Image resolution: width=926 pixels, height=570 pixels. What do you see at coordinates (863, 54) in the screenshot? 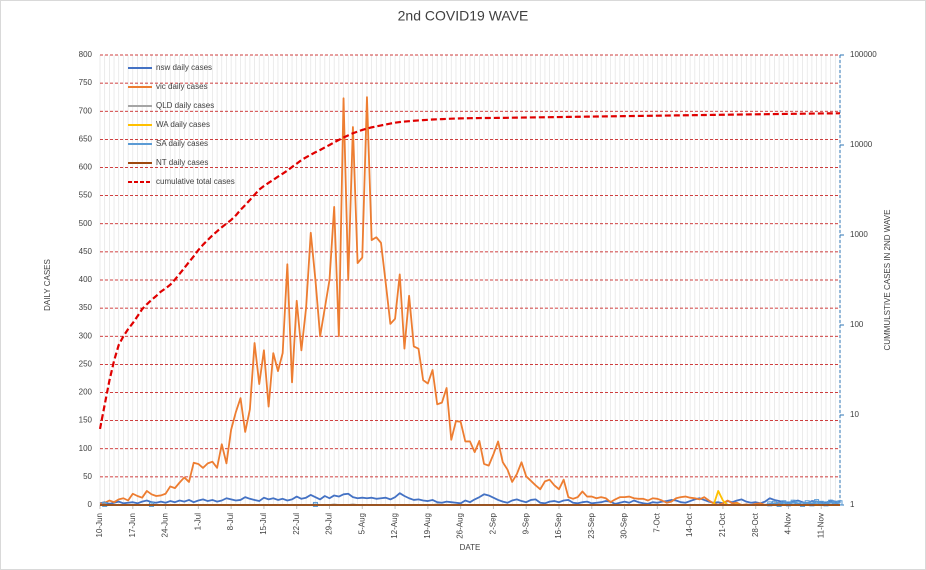
I see `y2-tick-label: 100000` at bounding box center [863, 54].